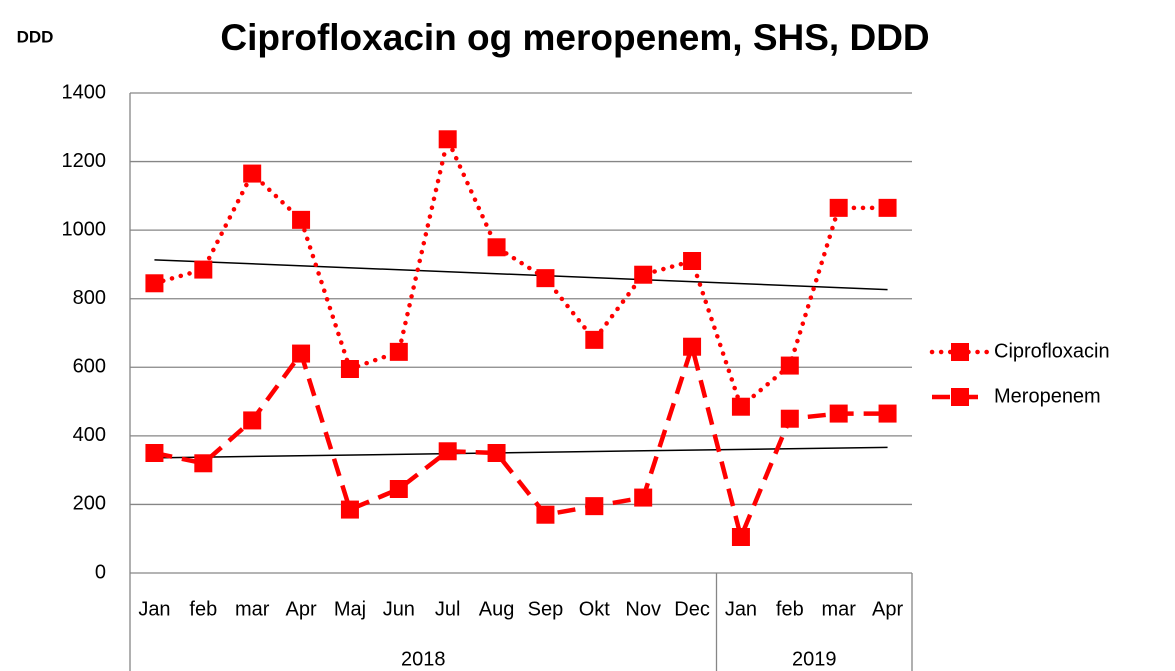 Image resolution: width=1175 pixels, height=671 pixels. What do you see at coordinates (89, 367) in the screenshot?
I see `y-tick-label: 600` at bounding box center [89, 367].